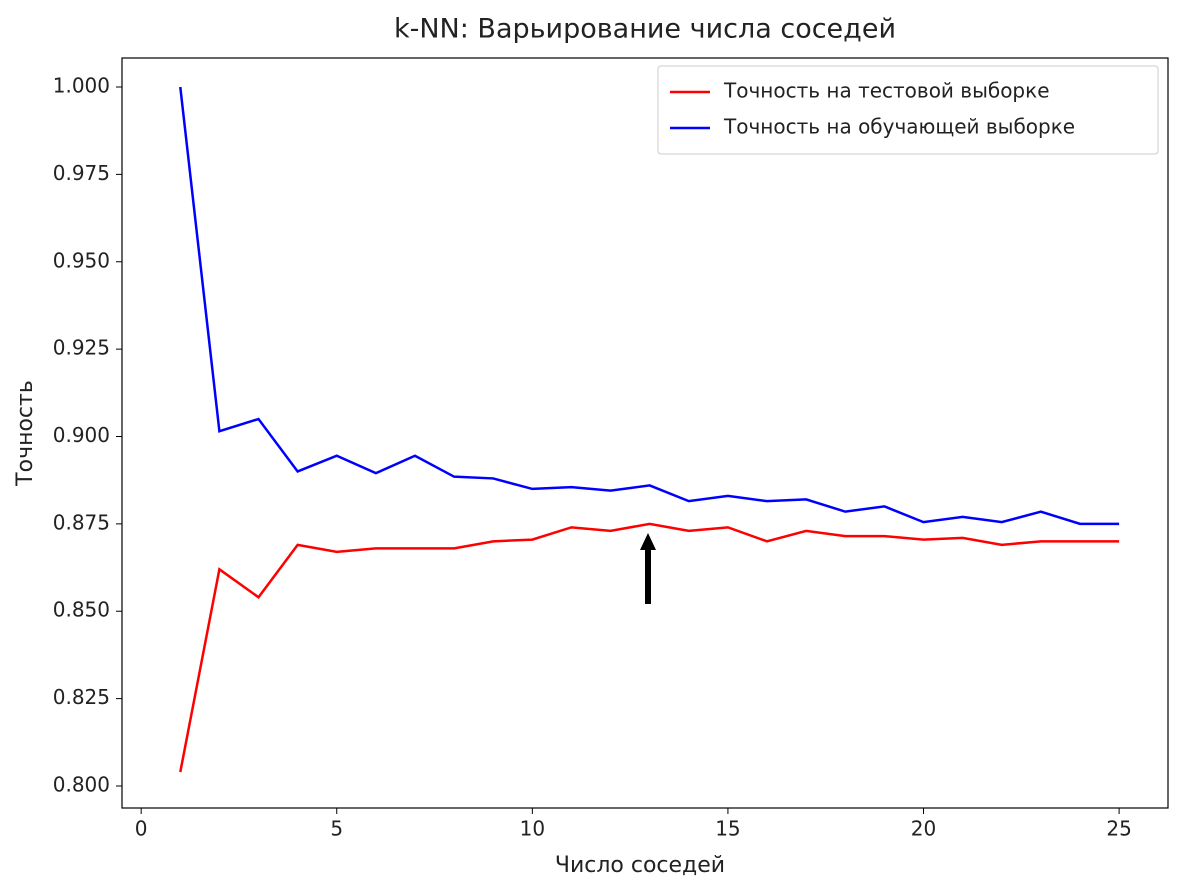  What do you see at coordinates (81, 697) in the screenshot?
I see `y-tick-label: 0.825` at bounding box center [81, 697].